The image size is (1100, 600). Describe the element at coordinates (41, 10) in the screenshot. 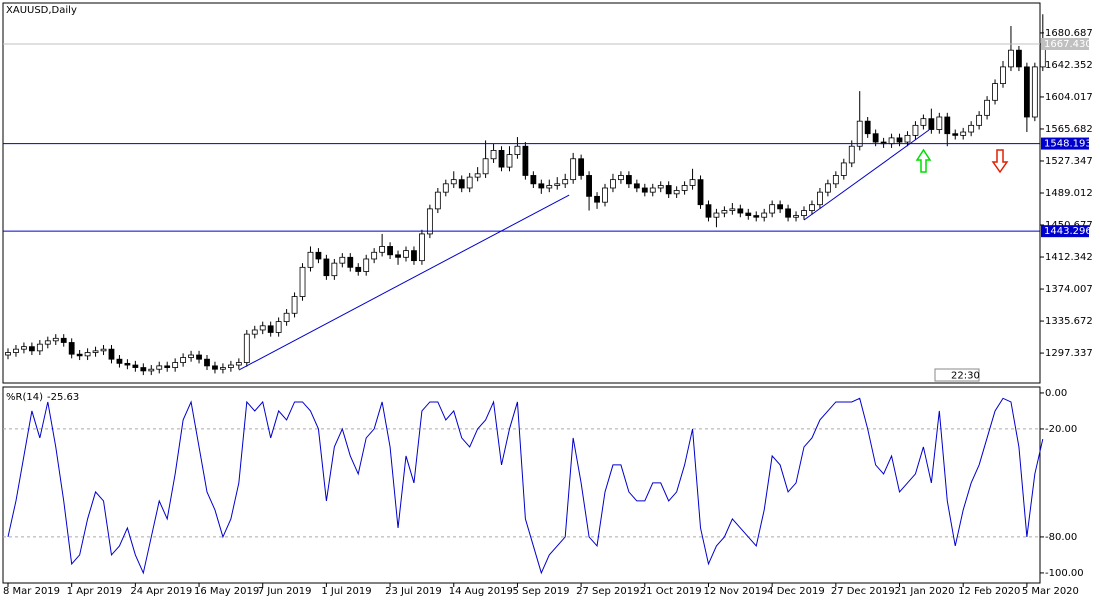

I see `chart-title: XAUUSD,Daily` at that location.